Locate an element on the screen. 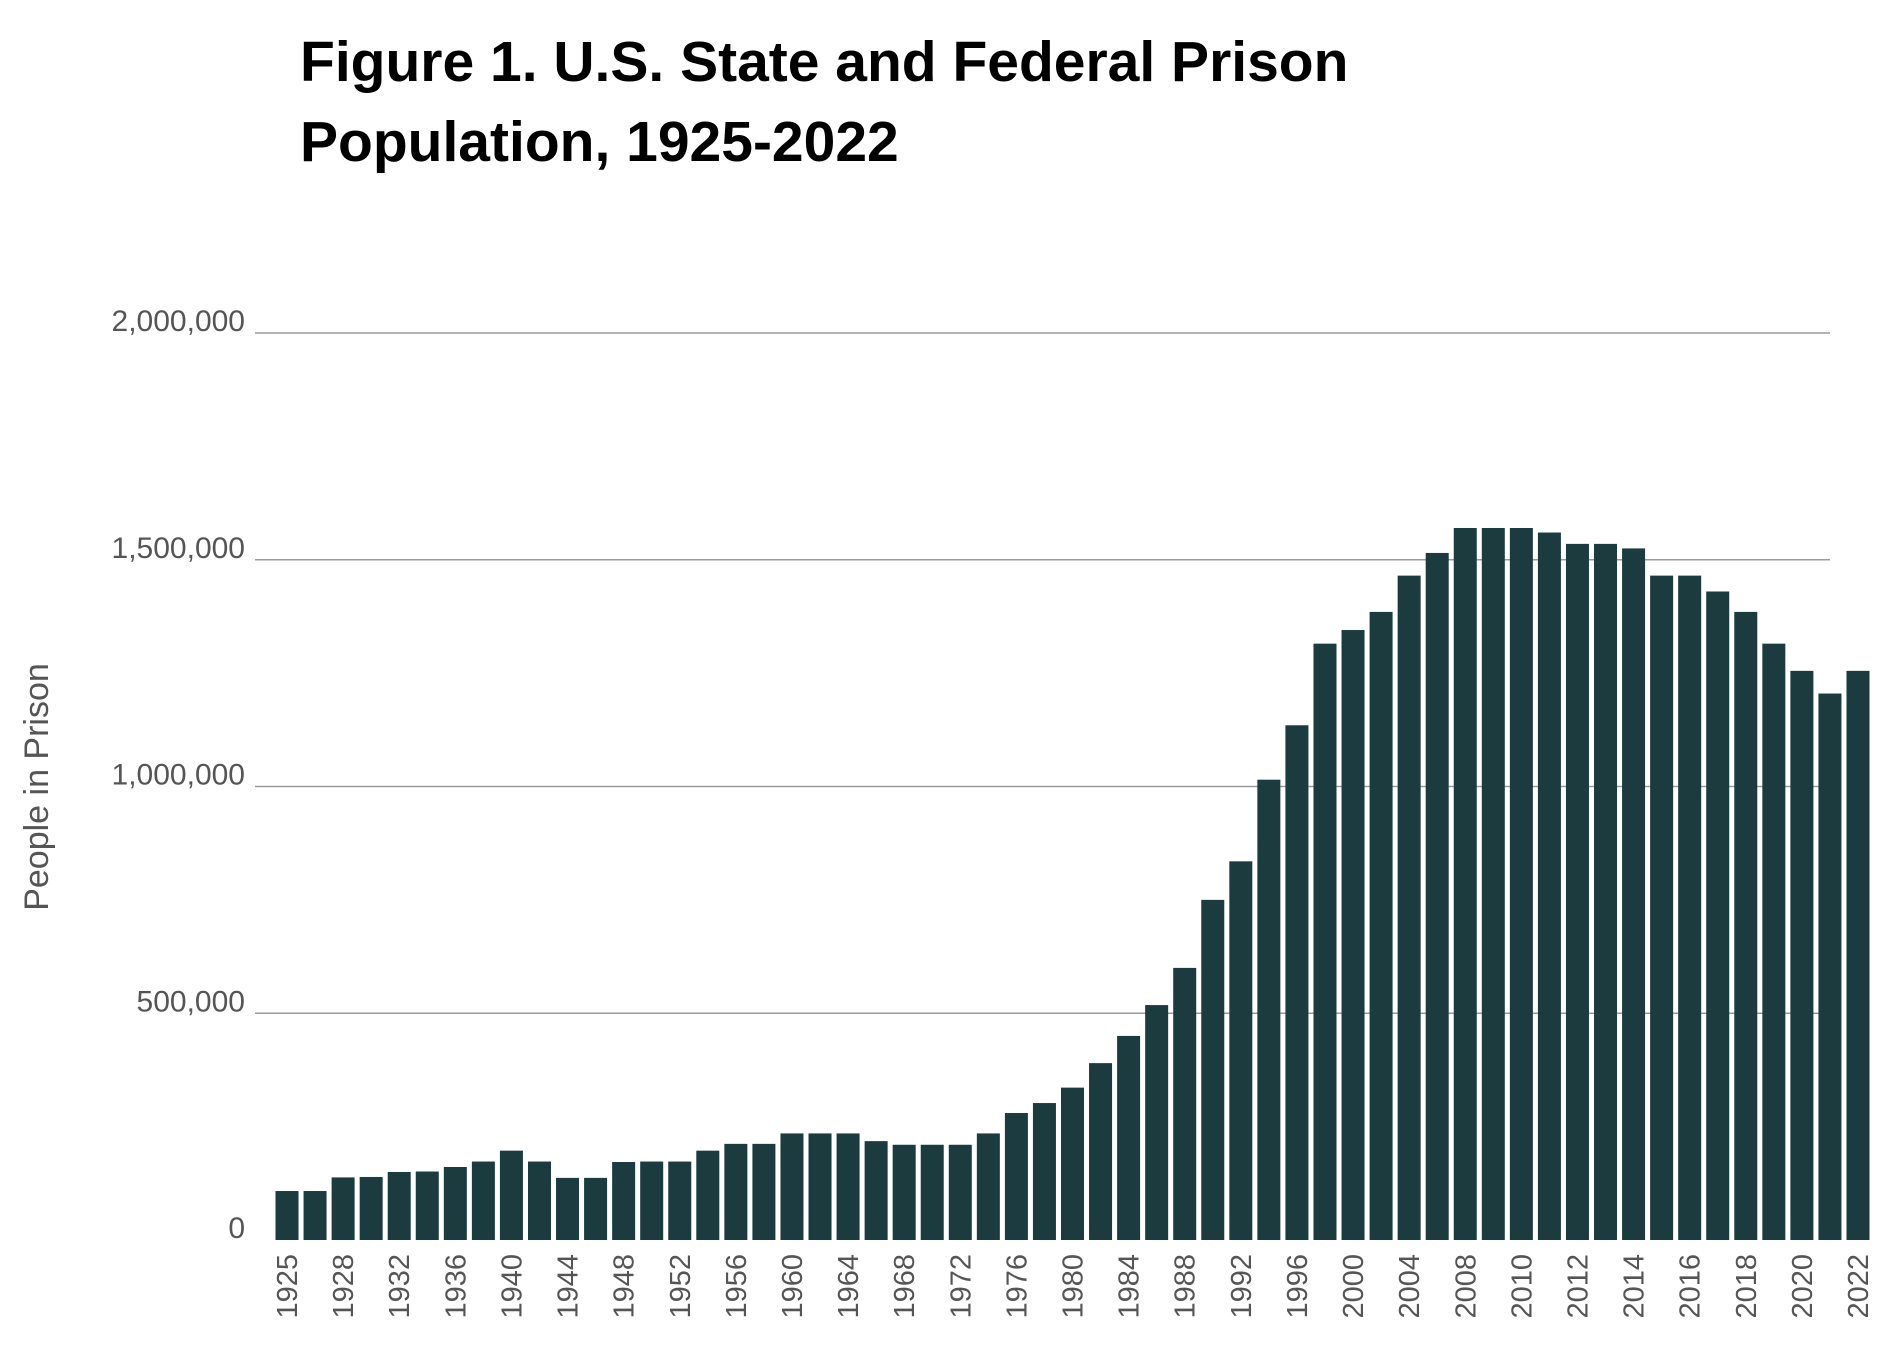 The width and height of the screenshot is (1888, 1356). x-tick-label: 1952 is located at coordinates (681, 1286).